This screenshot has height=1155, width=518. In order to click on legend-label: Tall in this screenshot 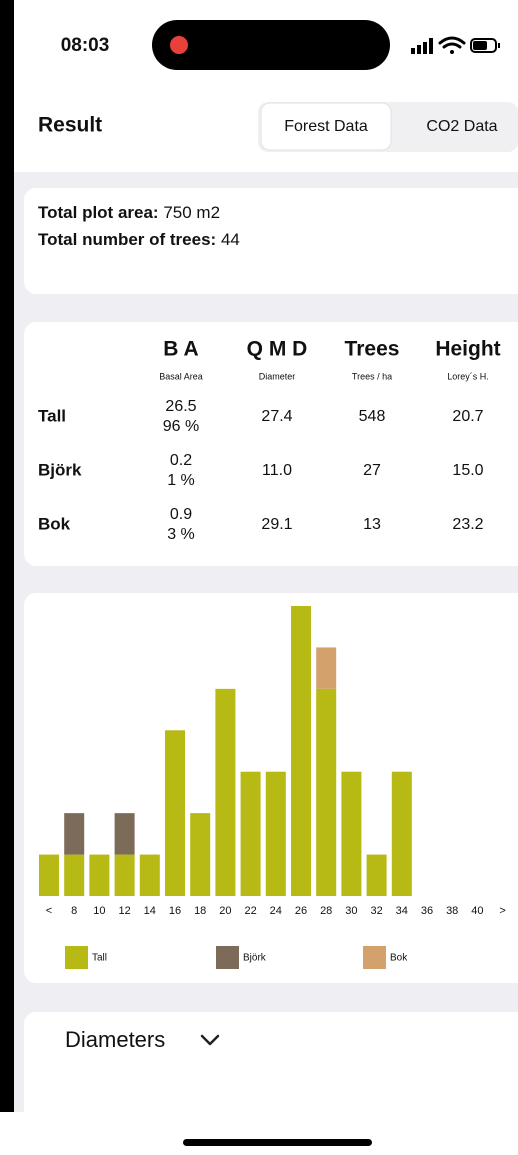, I will do `click(99, 958)`.